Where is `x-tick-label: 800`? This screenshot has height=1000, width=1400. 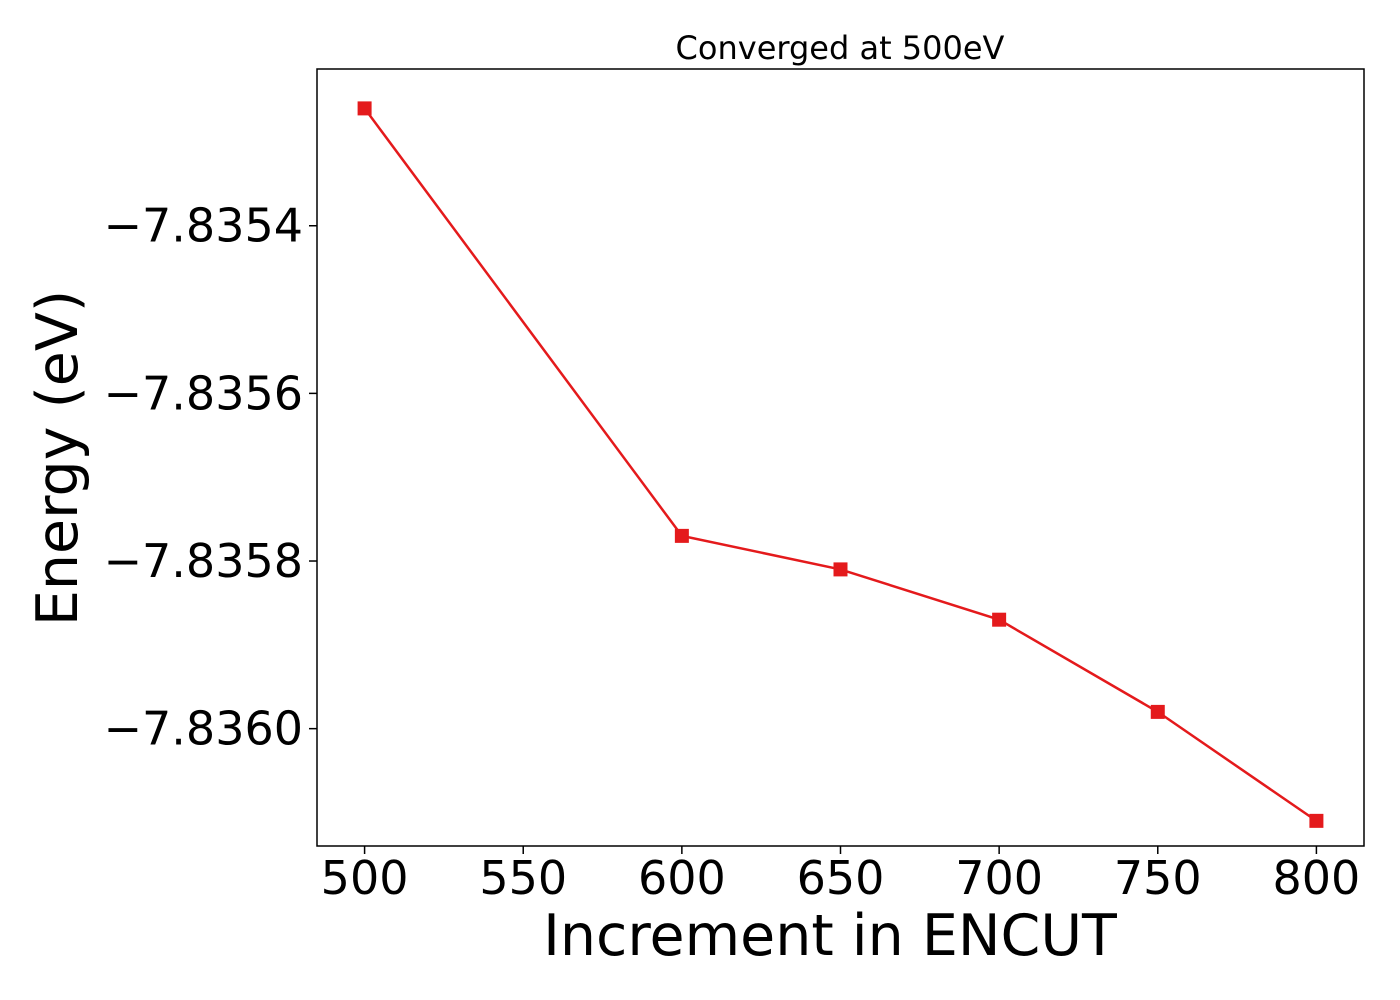
x-tick-label: 800 is located at coordinates (1317, 878).